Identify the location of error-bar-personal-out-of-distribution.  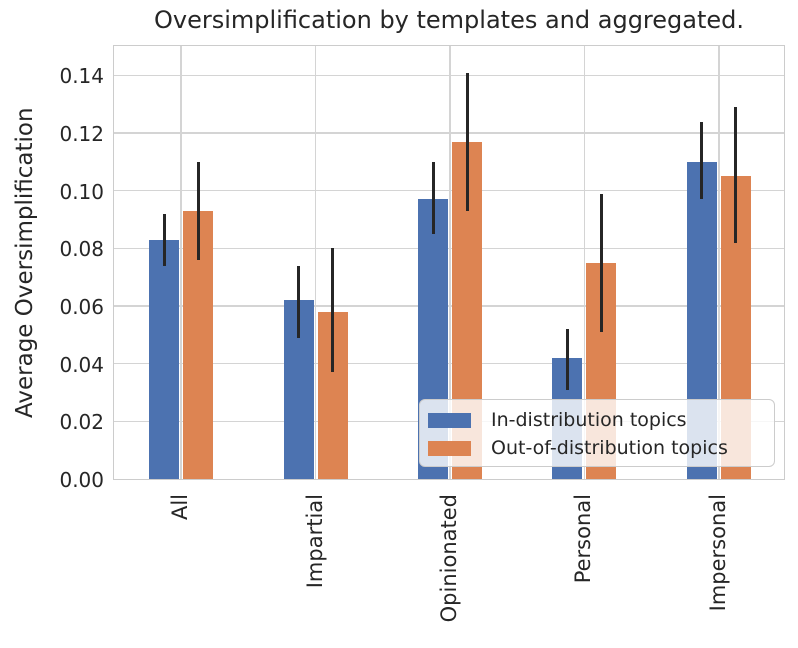
(601, 262).